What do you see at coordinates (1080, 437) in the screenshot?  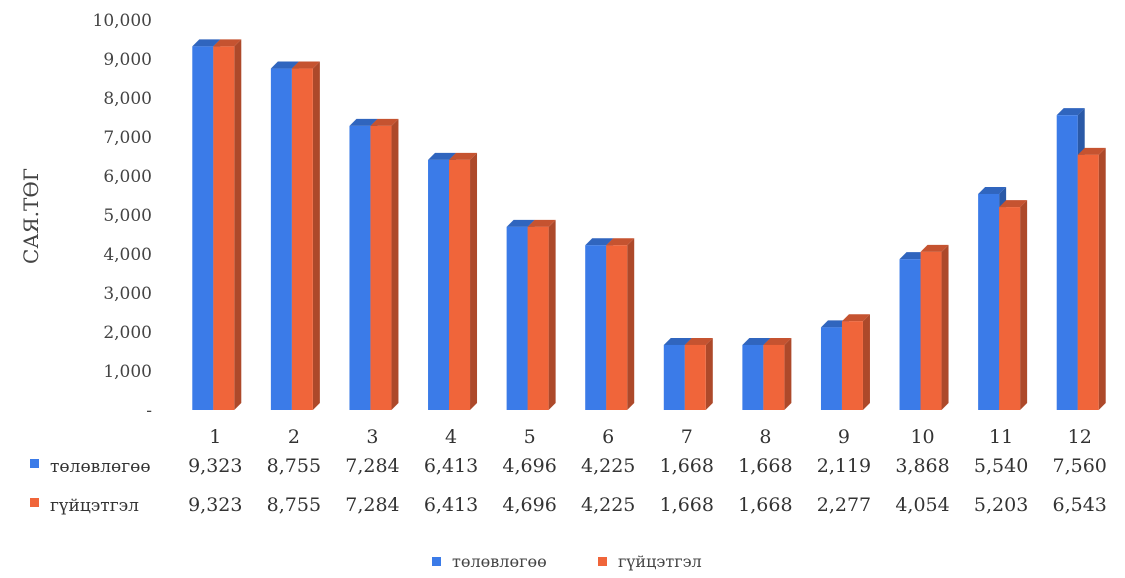 I see `category-label: 12` at bounding box center [1080, 437].